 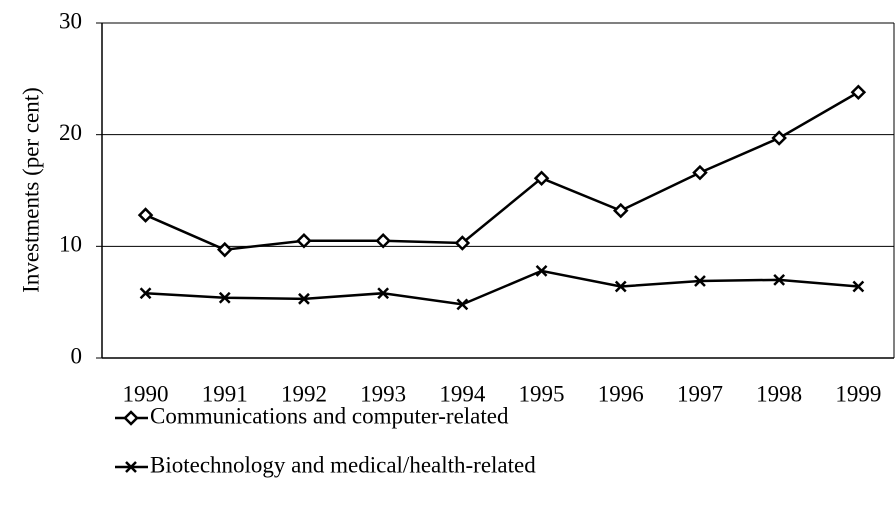 I want to click on x-tick-label: 1994, so click(x=462, y=393).